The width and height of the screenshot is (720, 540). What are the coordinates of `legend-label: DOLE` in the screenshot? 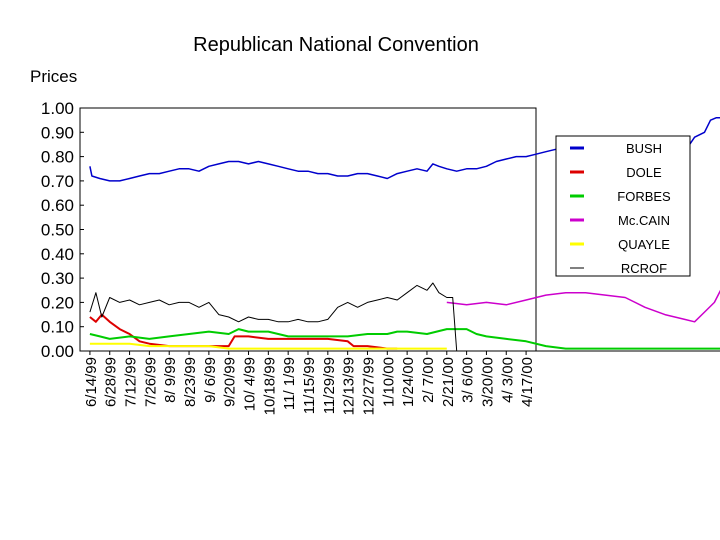 It's located at (644, 172).